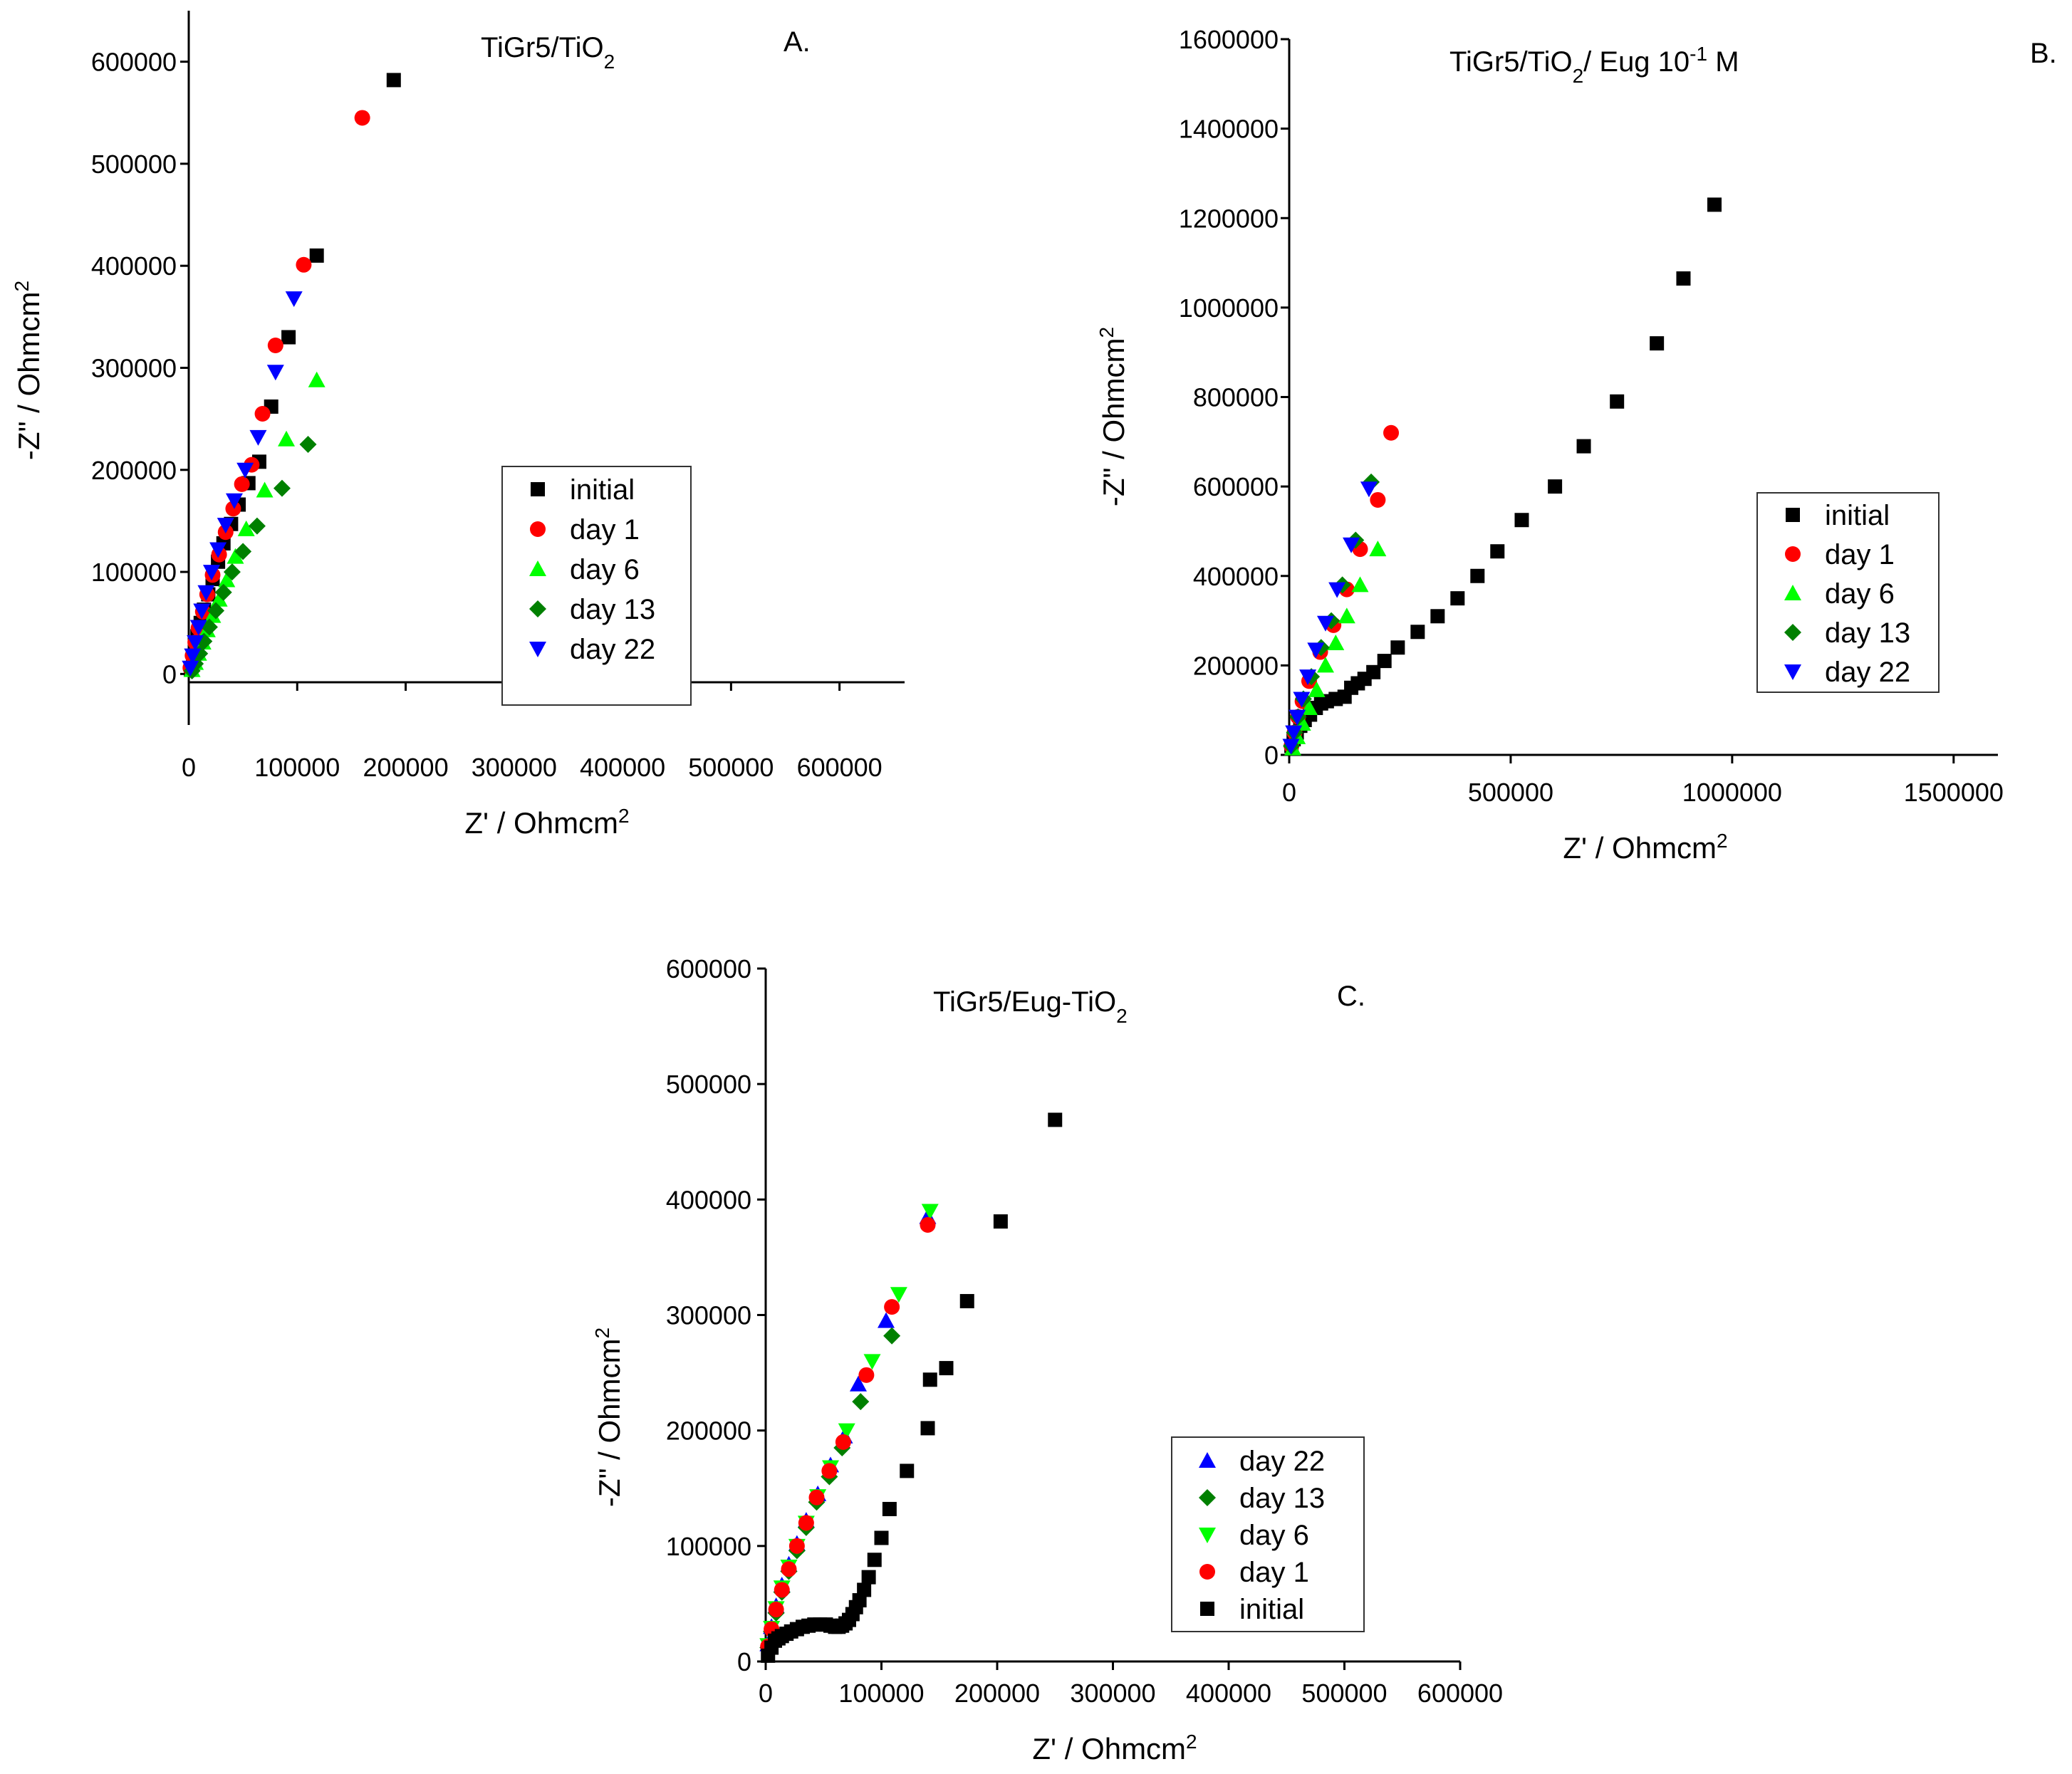 This screenshot has width=2072, height=1774. I want to click on panel-letter: B., so click(2044, 53).